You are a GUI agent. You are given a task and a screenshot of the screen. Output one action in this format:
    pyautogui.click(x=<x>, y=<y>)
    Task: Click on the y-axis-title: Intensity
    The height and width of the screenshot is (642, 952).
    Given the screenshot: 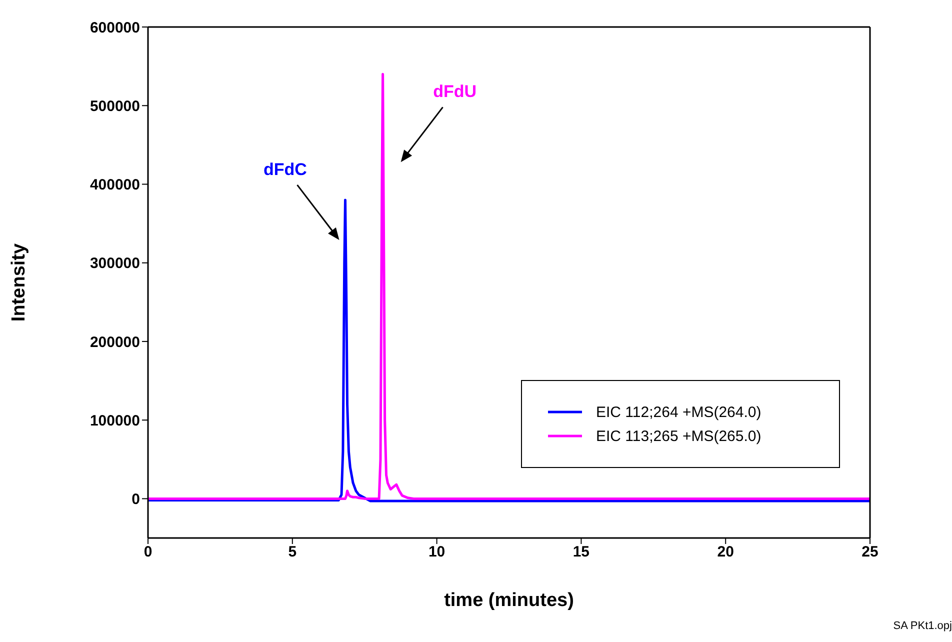 What is the action you would take?
    pyautogui.click(x=19, y=282)
    